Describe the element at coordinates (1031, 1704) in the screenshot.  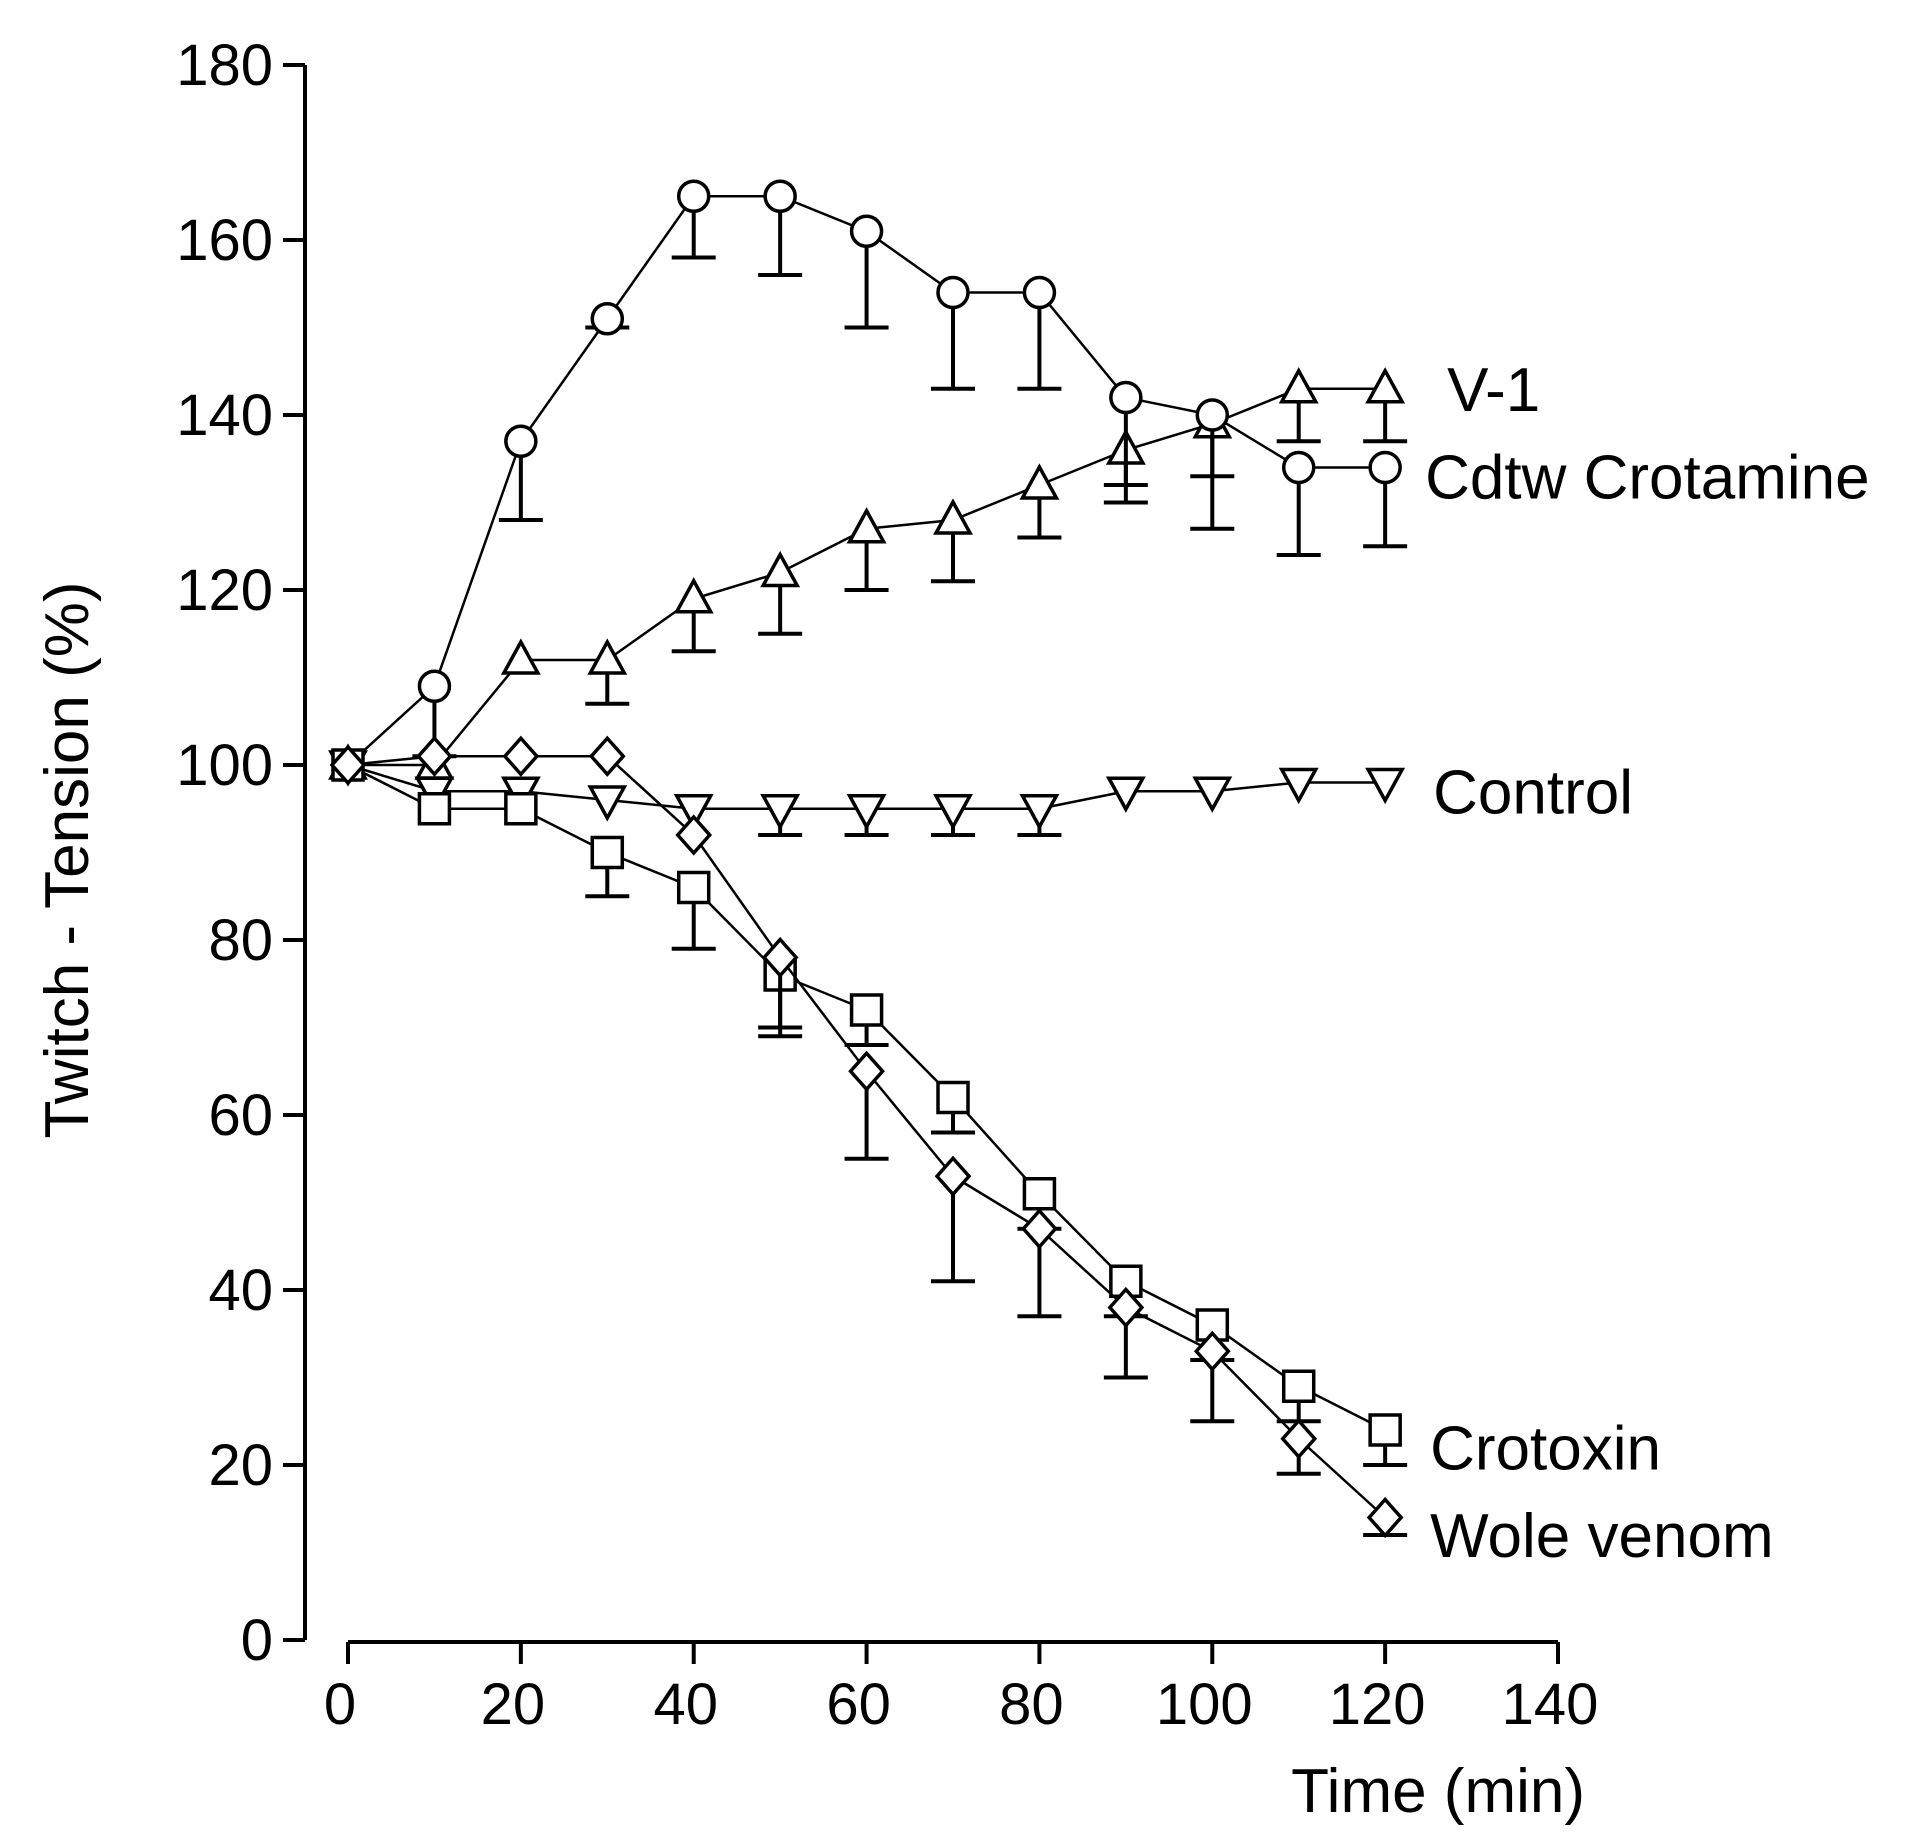
I see `x-tick-label: 80` at that location.